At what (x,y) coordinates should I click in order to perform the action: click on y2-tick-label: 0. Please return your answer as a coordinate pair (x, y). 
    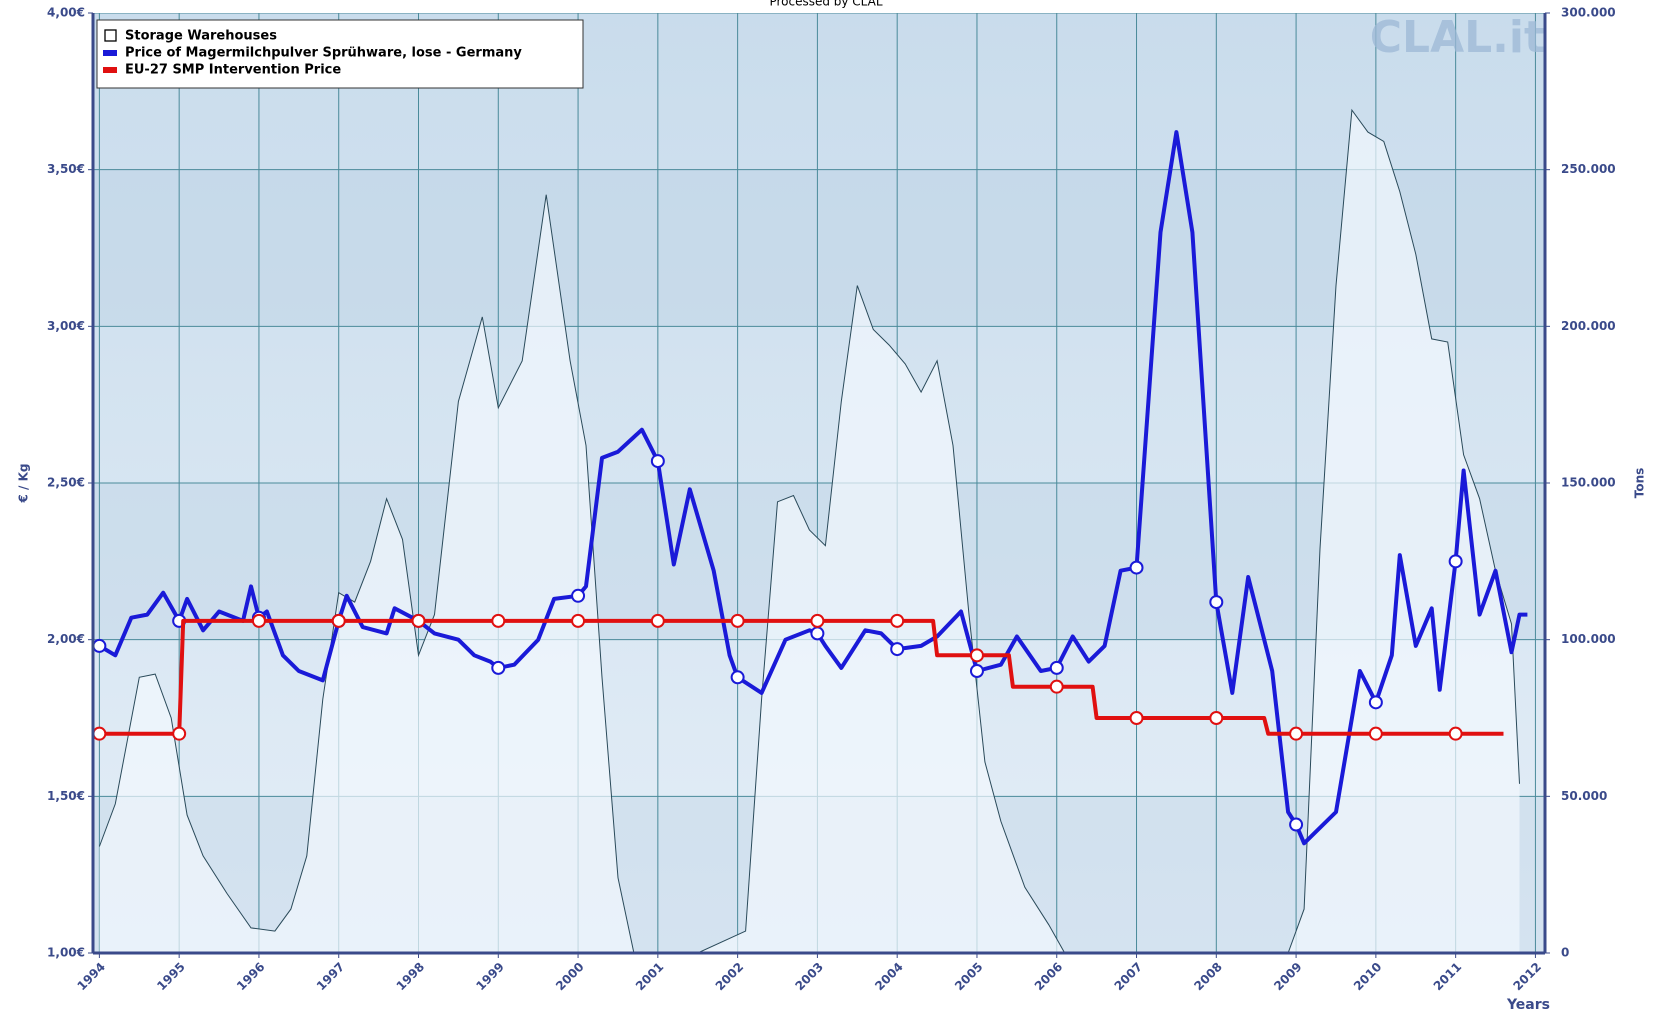
    Looking at the image, I should click on (1565, 953).